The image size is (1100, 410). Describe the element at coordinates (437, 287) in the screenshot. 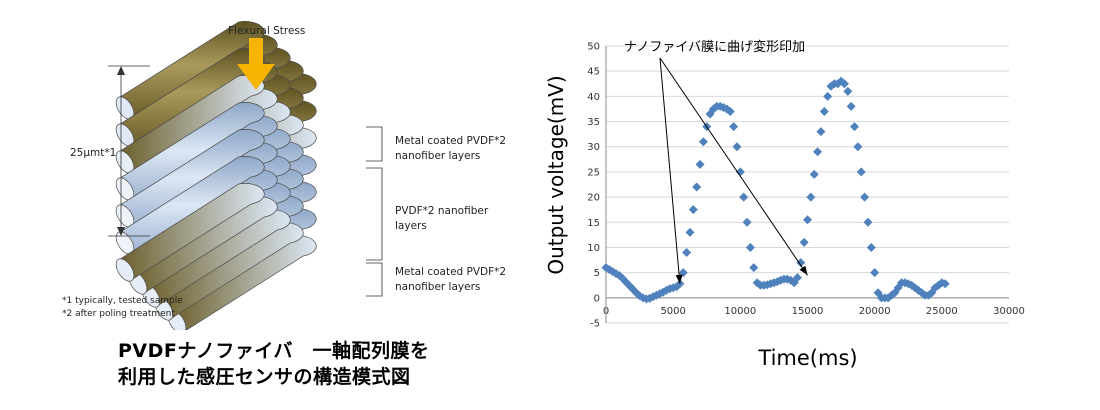

I see `layer-bot-label-2: nanofiber layers` at that location.